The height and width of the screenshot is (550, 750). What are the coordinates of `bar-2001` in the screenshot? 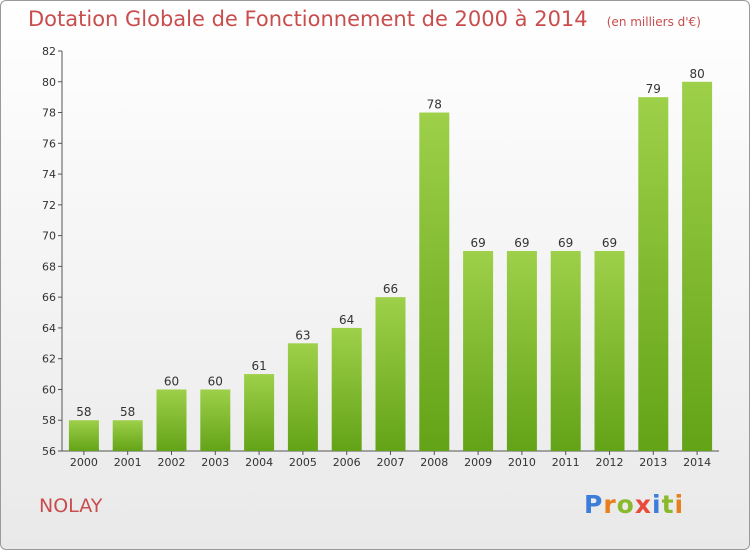 It's located at (127, 435).